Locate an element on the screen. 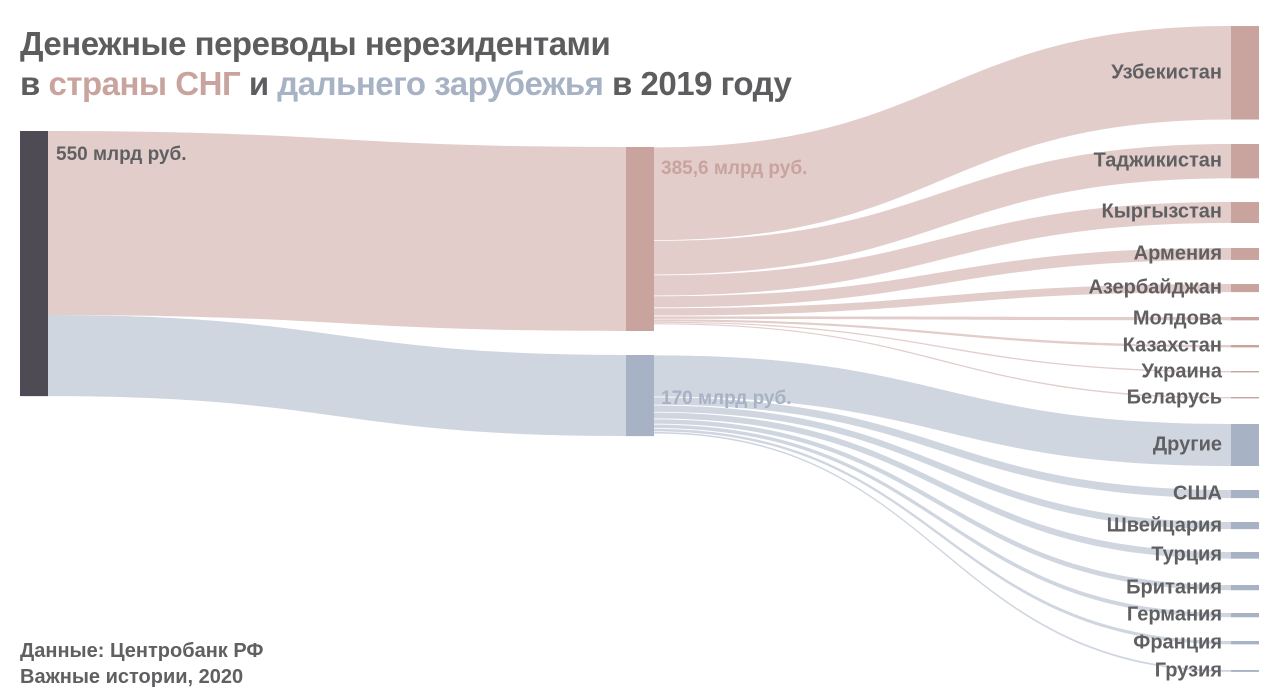  title-suffix: в 2019 году is located at coordinates (697, 83).